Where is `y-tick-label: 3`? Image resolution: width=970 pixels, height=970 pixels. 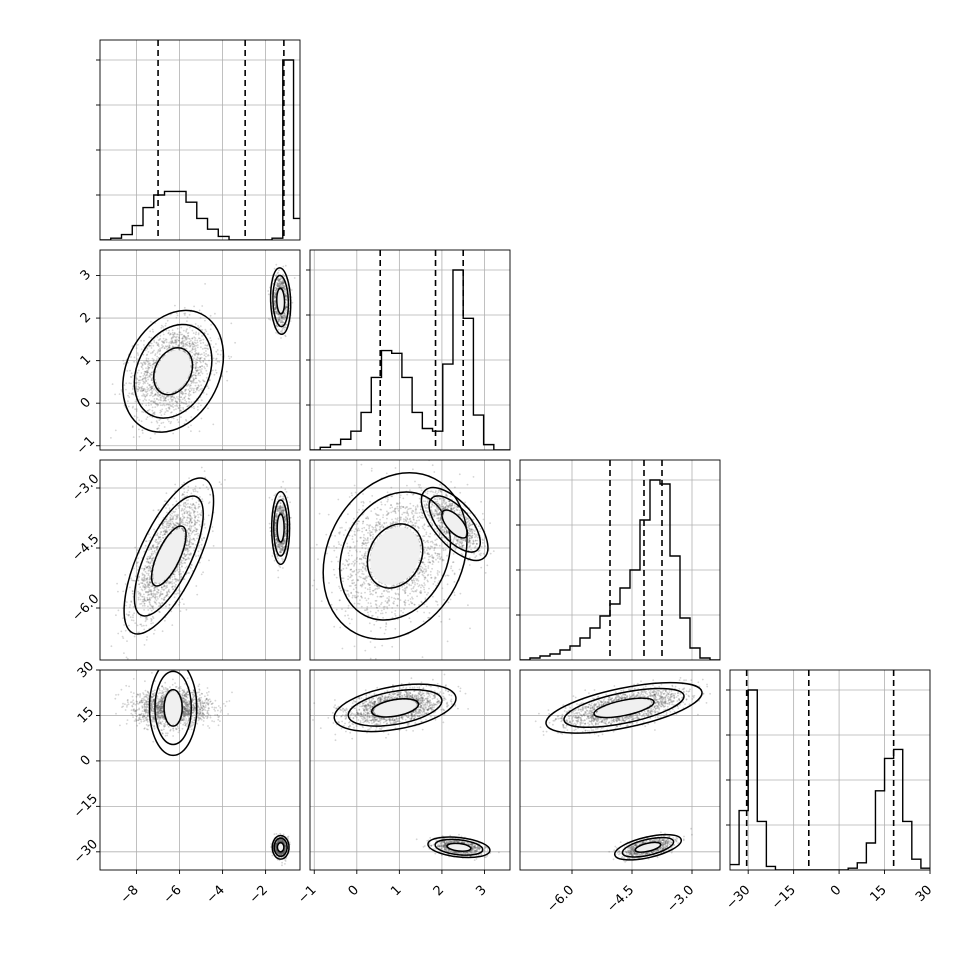 y-tick-label: 3 is located at coordinates (86, 275).